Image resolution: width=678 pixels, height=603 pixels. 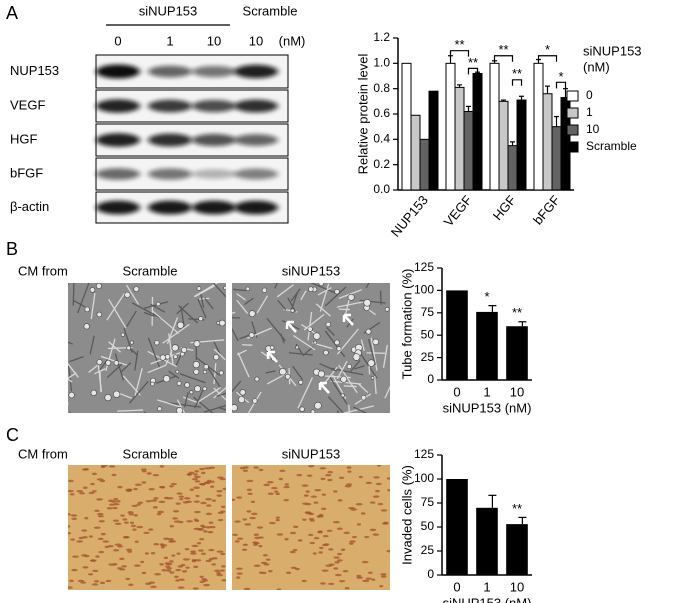 I want to click on x-tick-label: 0, so click(x=456, y=586).